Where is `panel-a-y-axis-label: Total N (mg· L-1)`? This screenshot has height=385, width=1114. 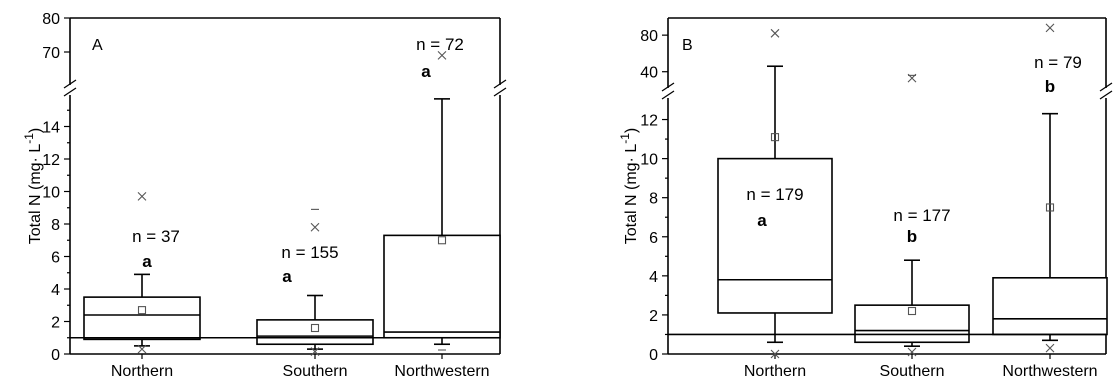 panel-a-y-axis-label: Total N (mg· L-1) is located at coordinates (33, 186).